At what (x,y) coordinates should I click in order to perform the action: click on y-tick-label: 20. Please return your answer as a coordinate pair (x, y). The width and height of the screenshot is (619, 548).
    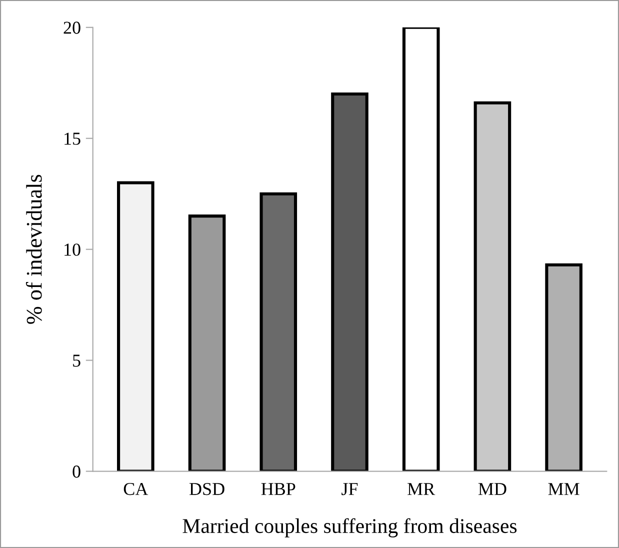
    Looking at the image, I should click on (72, 28).